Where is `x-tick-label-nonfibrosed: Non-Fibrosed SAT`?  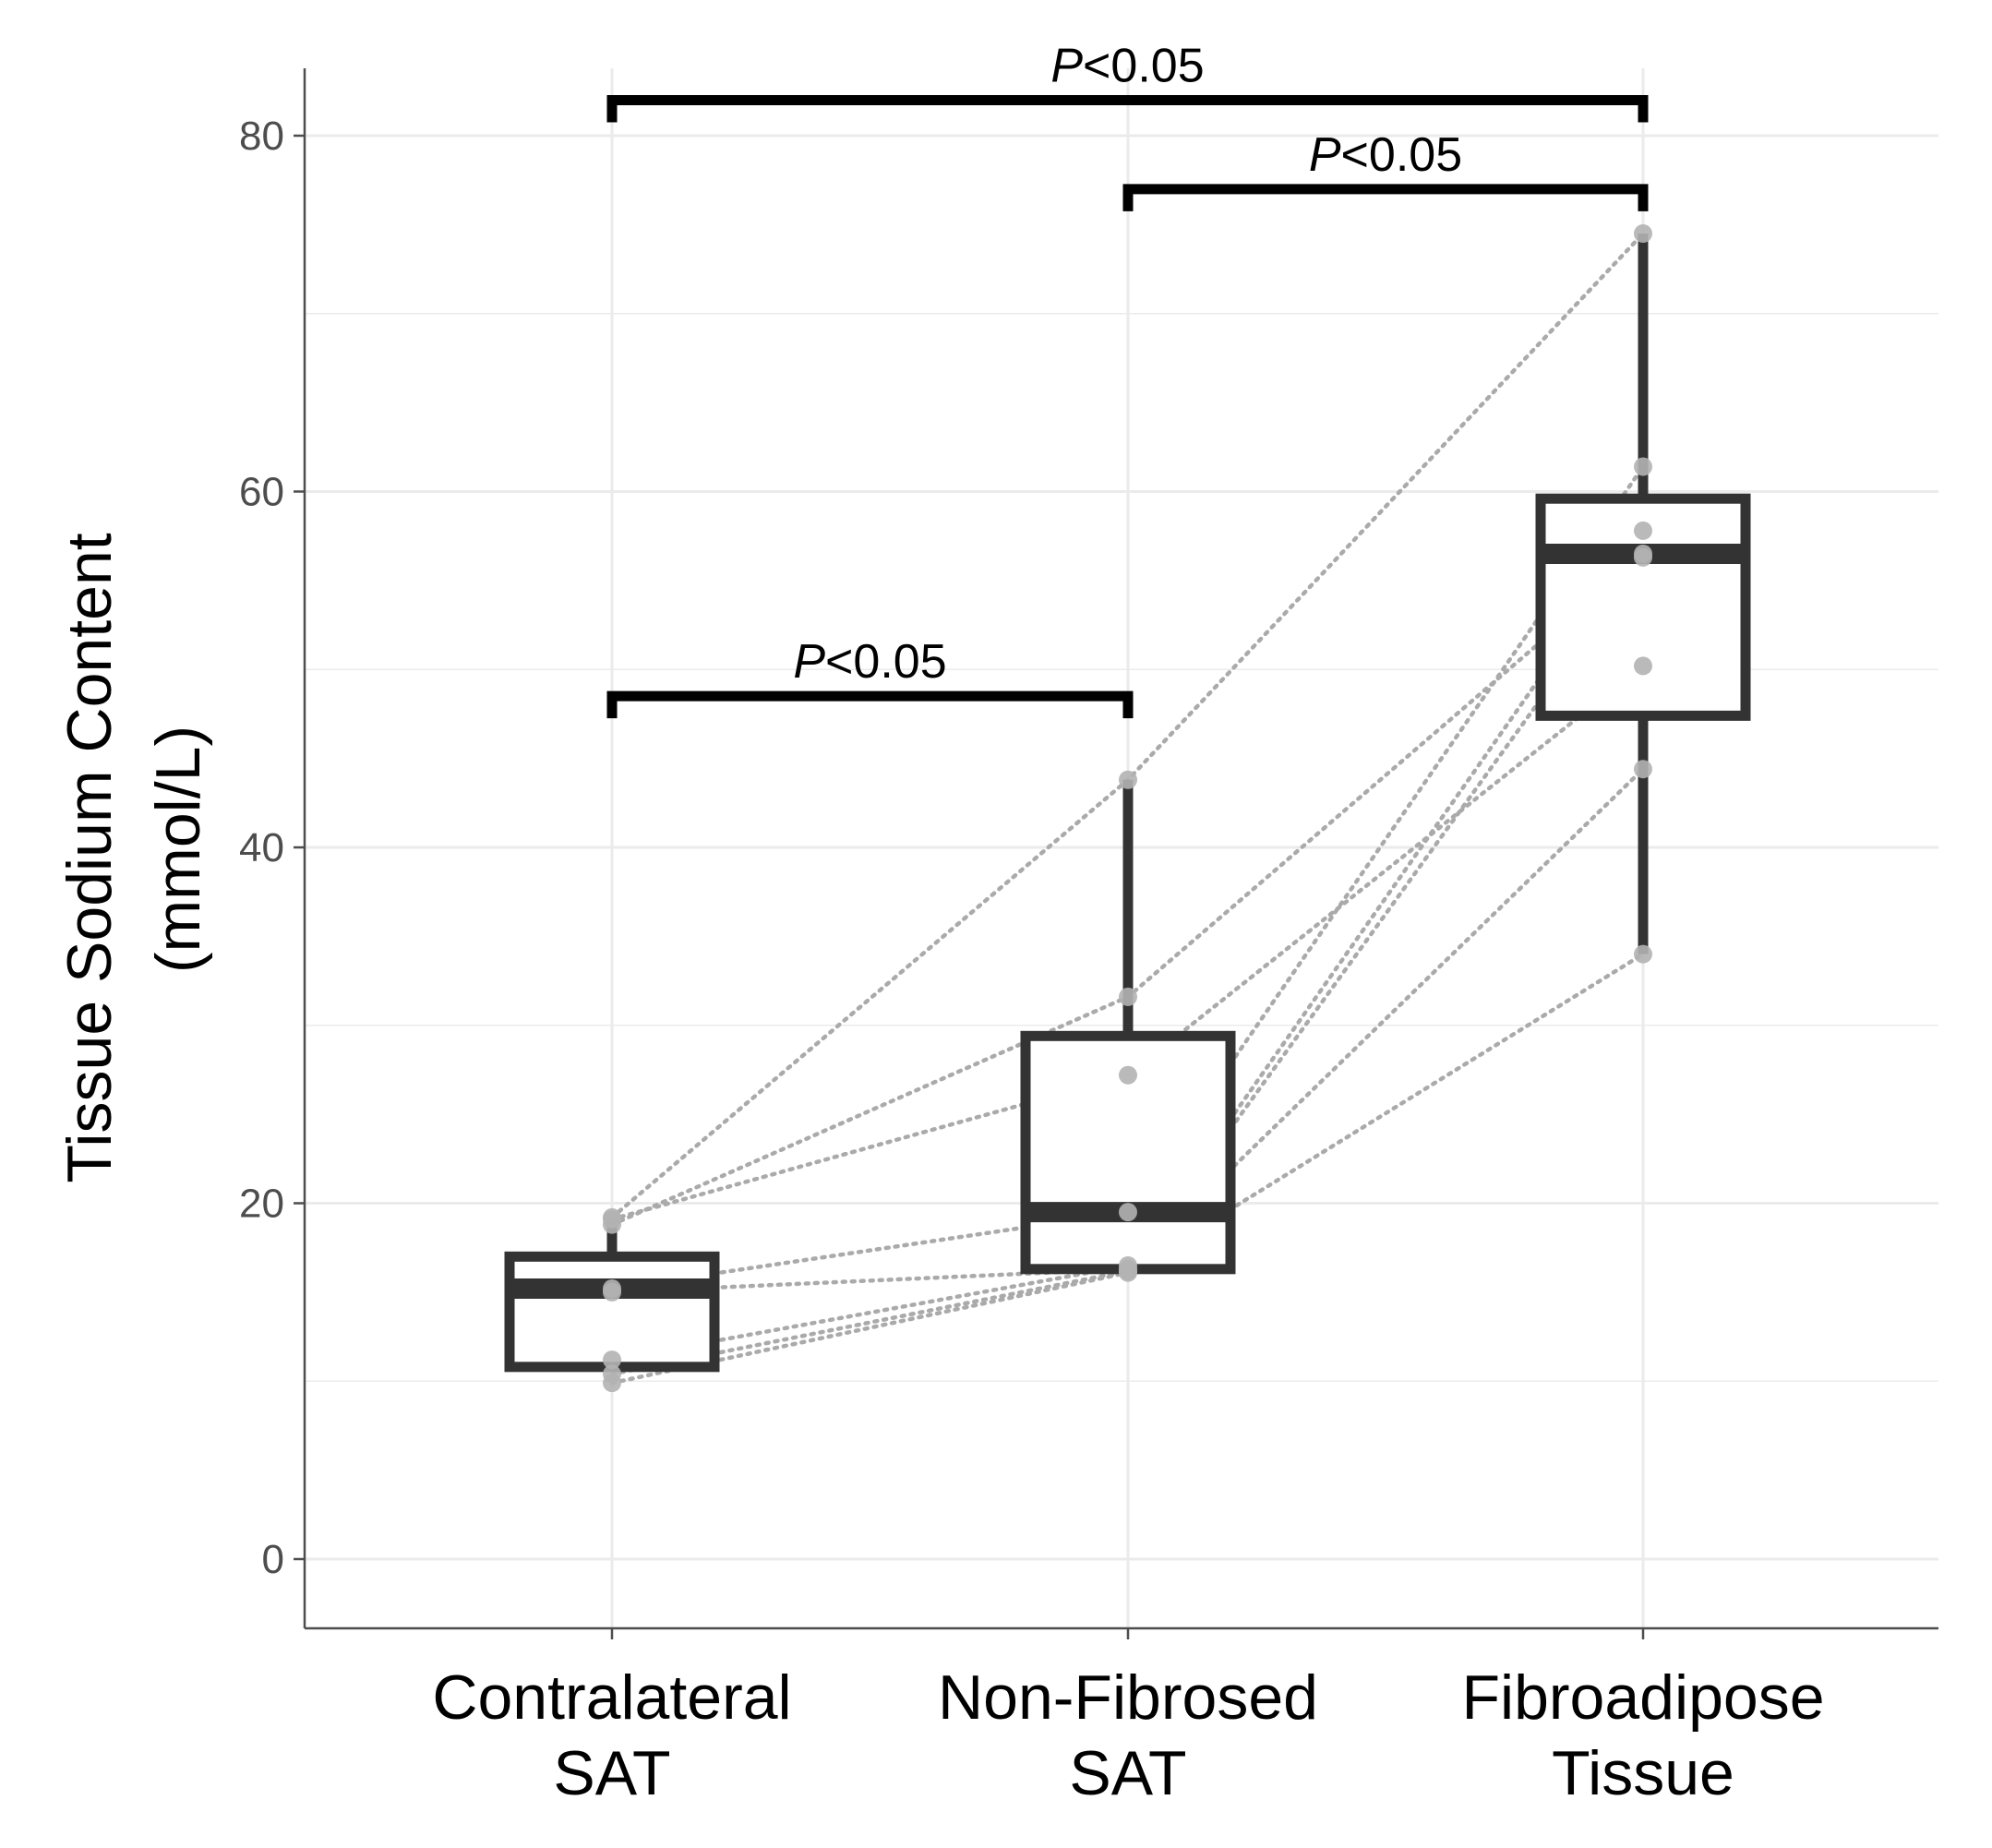 x-tick-label-nonfibrosed: Non-Fibrosed SAT is located at coordinates (1128, 1735).